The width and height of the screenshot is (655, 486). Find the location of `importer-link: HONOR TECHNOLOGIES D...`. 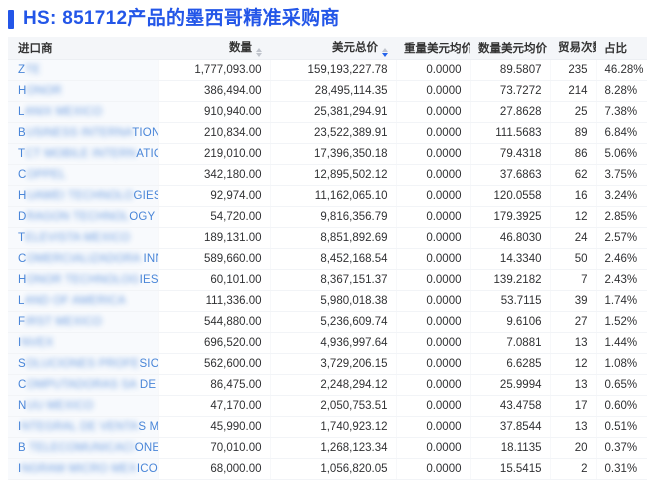

importer-link: HONOR TECHNOLOGIES D... is located at coordinates (87, 280).